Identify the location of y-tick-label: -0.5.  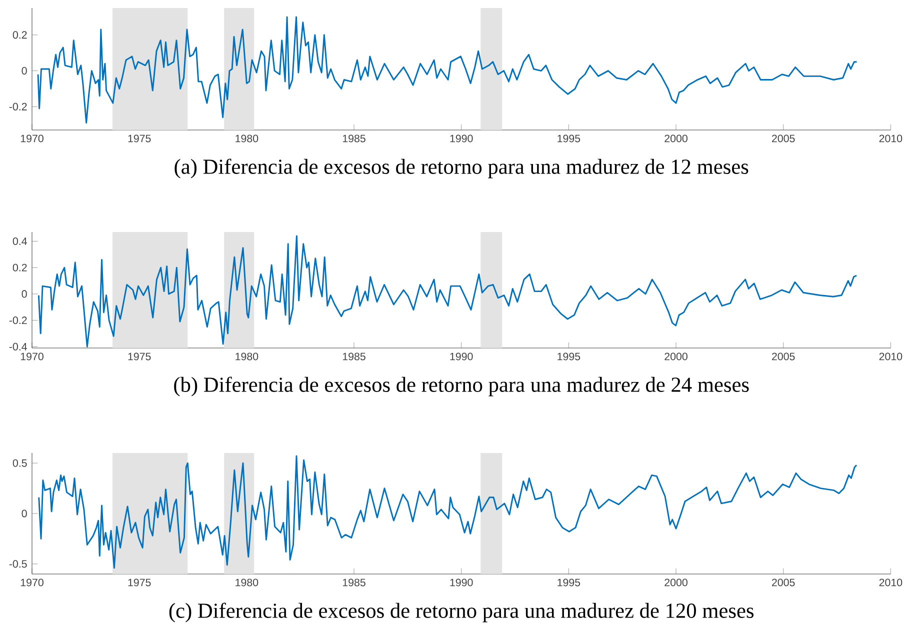
(18, 564).